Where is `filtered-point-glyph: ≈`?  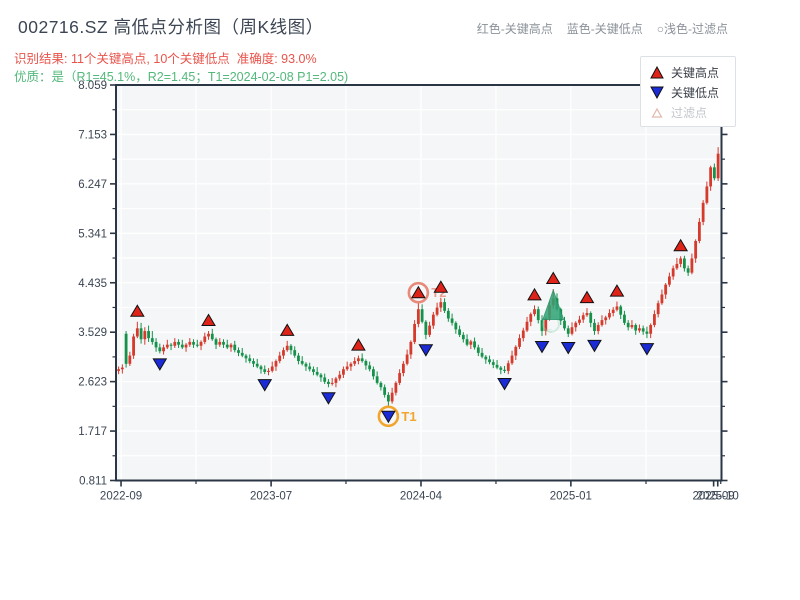 filtered-point-glyph: ≈ is located at coordinates (550, 331).